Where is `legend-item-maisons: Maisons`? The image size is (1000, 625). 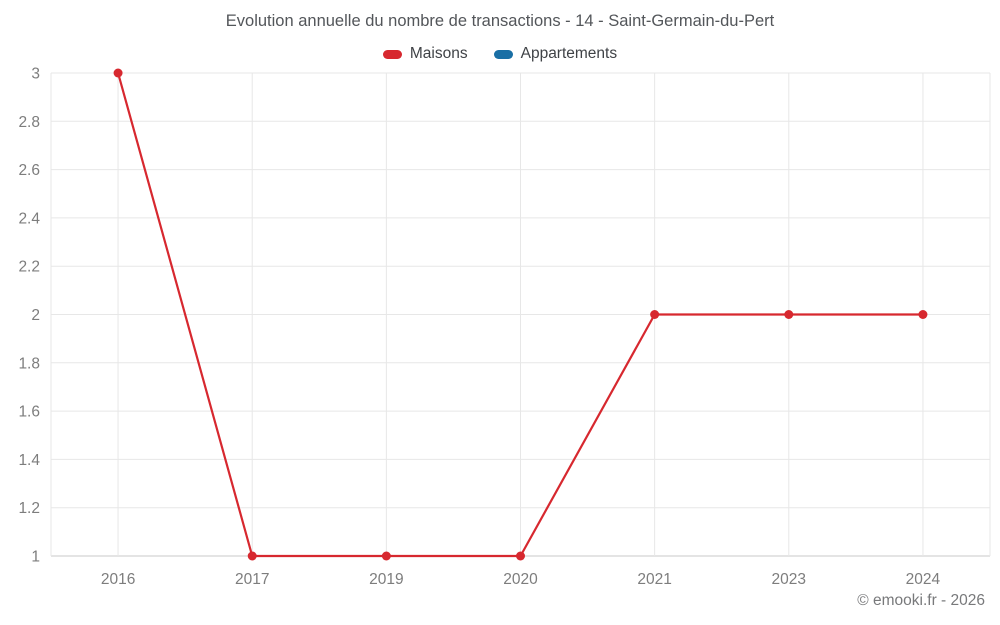
legend-item-maisons: Maisons is located at coordinates (425, 54).